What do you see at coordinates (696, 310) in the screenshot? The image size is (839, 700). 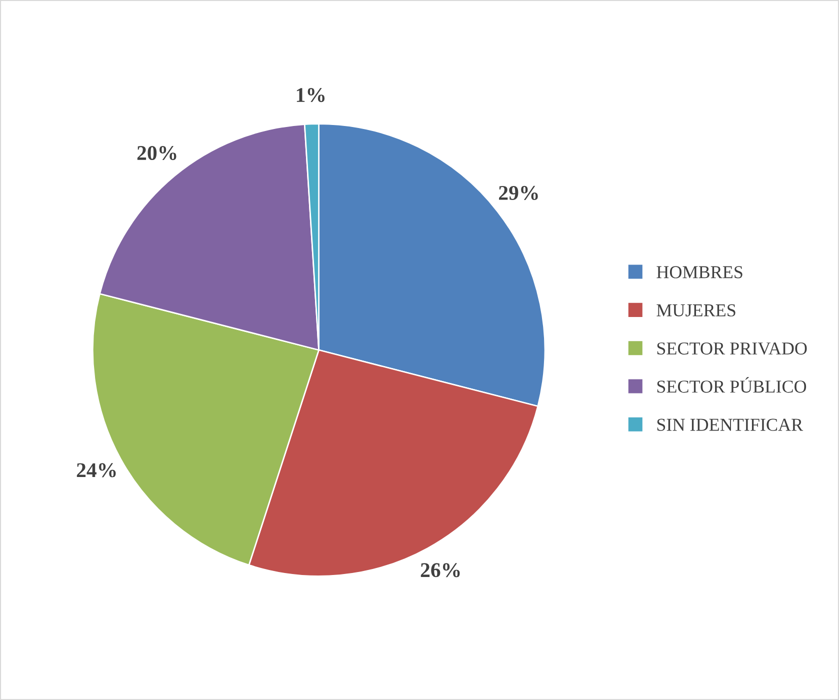 I see `legend-label: MUJERES` at bounding box center [696, 310].